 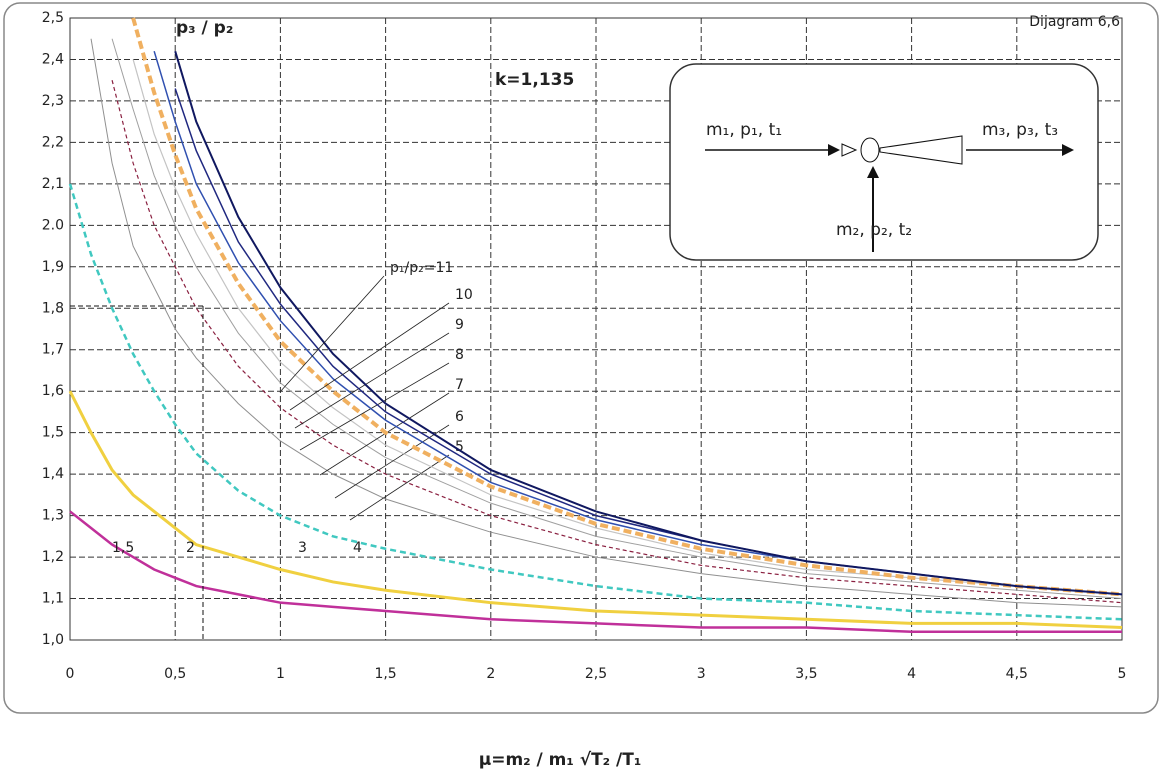 What do you see at coordinates (53, 599) in the screenshot?
I see `y-tick-label: 1,1` at bounding box center [53, 599].